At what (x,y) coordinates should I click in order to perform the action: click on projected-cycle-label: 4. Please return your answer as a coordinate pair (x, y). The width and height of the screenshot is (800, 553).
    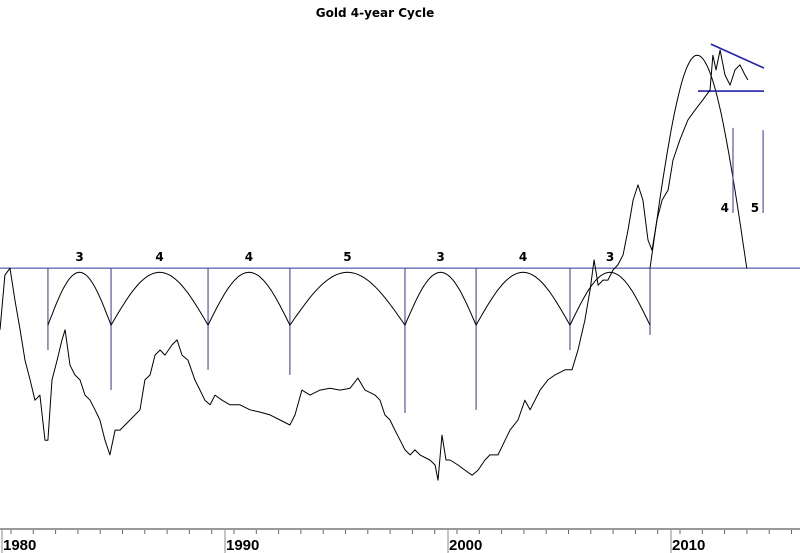
    Looking at the image, I should click on (725, 208).